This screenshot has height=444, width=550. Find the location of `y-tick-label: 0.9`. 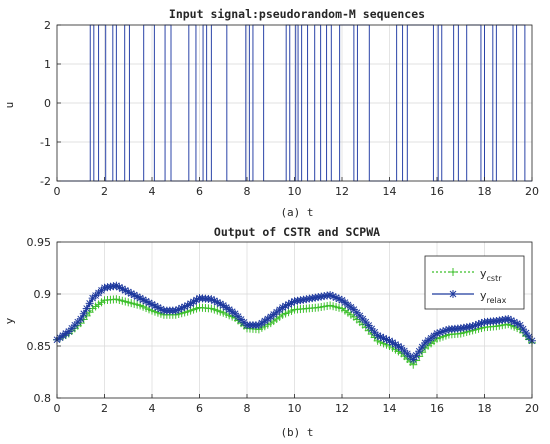

y-tick-label: 0.9 is located at coordinates (43, 294).